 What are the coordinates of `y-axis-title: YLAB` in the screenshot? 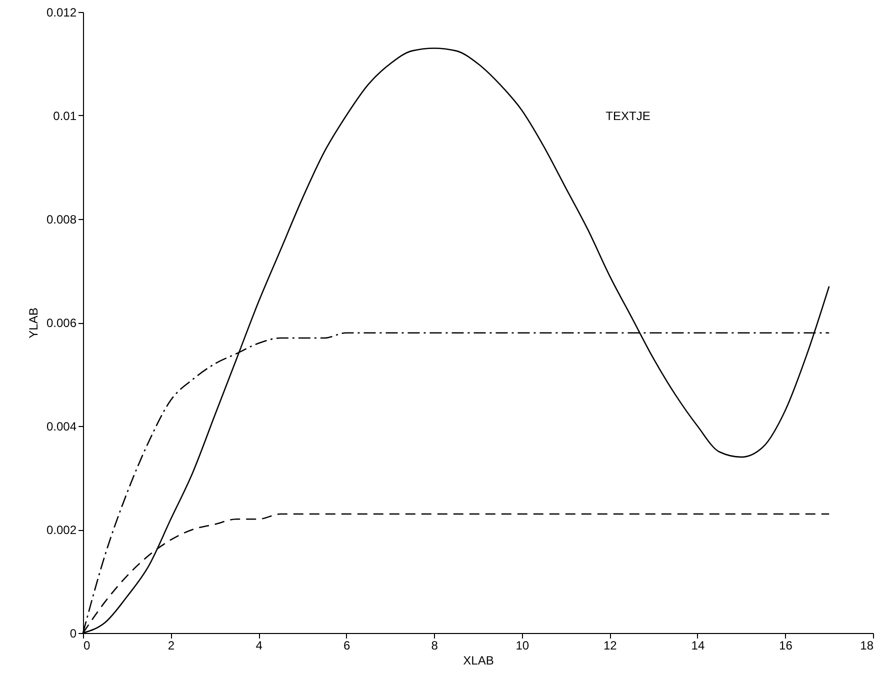 It's located at (33, 323).